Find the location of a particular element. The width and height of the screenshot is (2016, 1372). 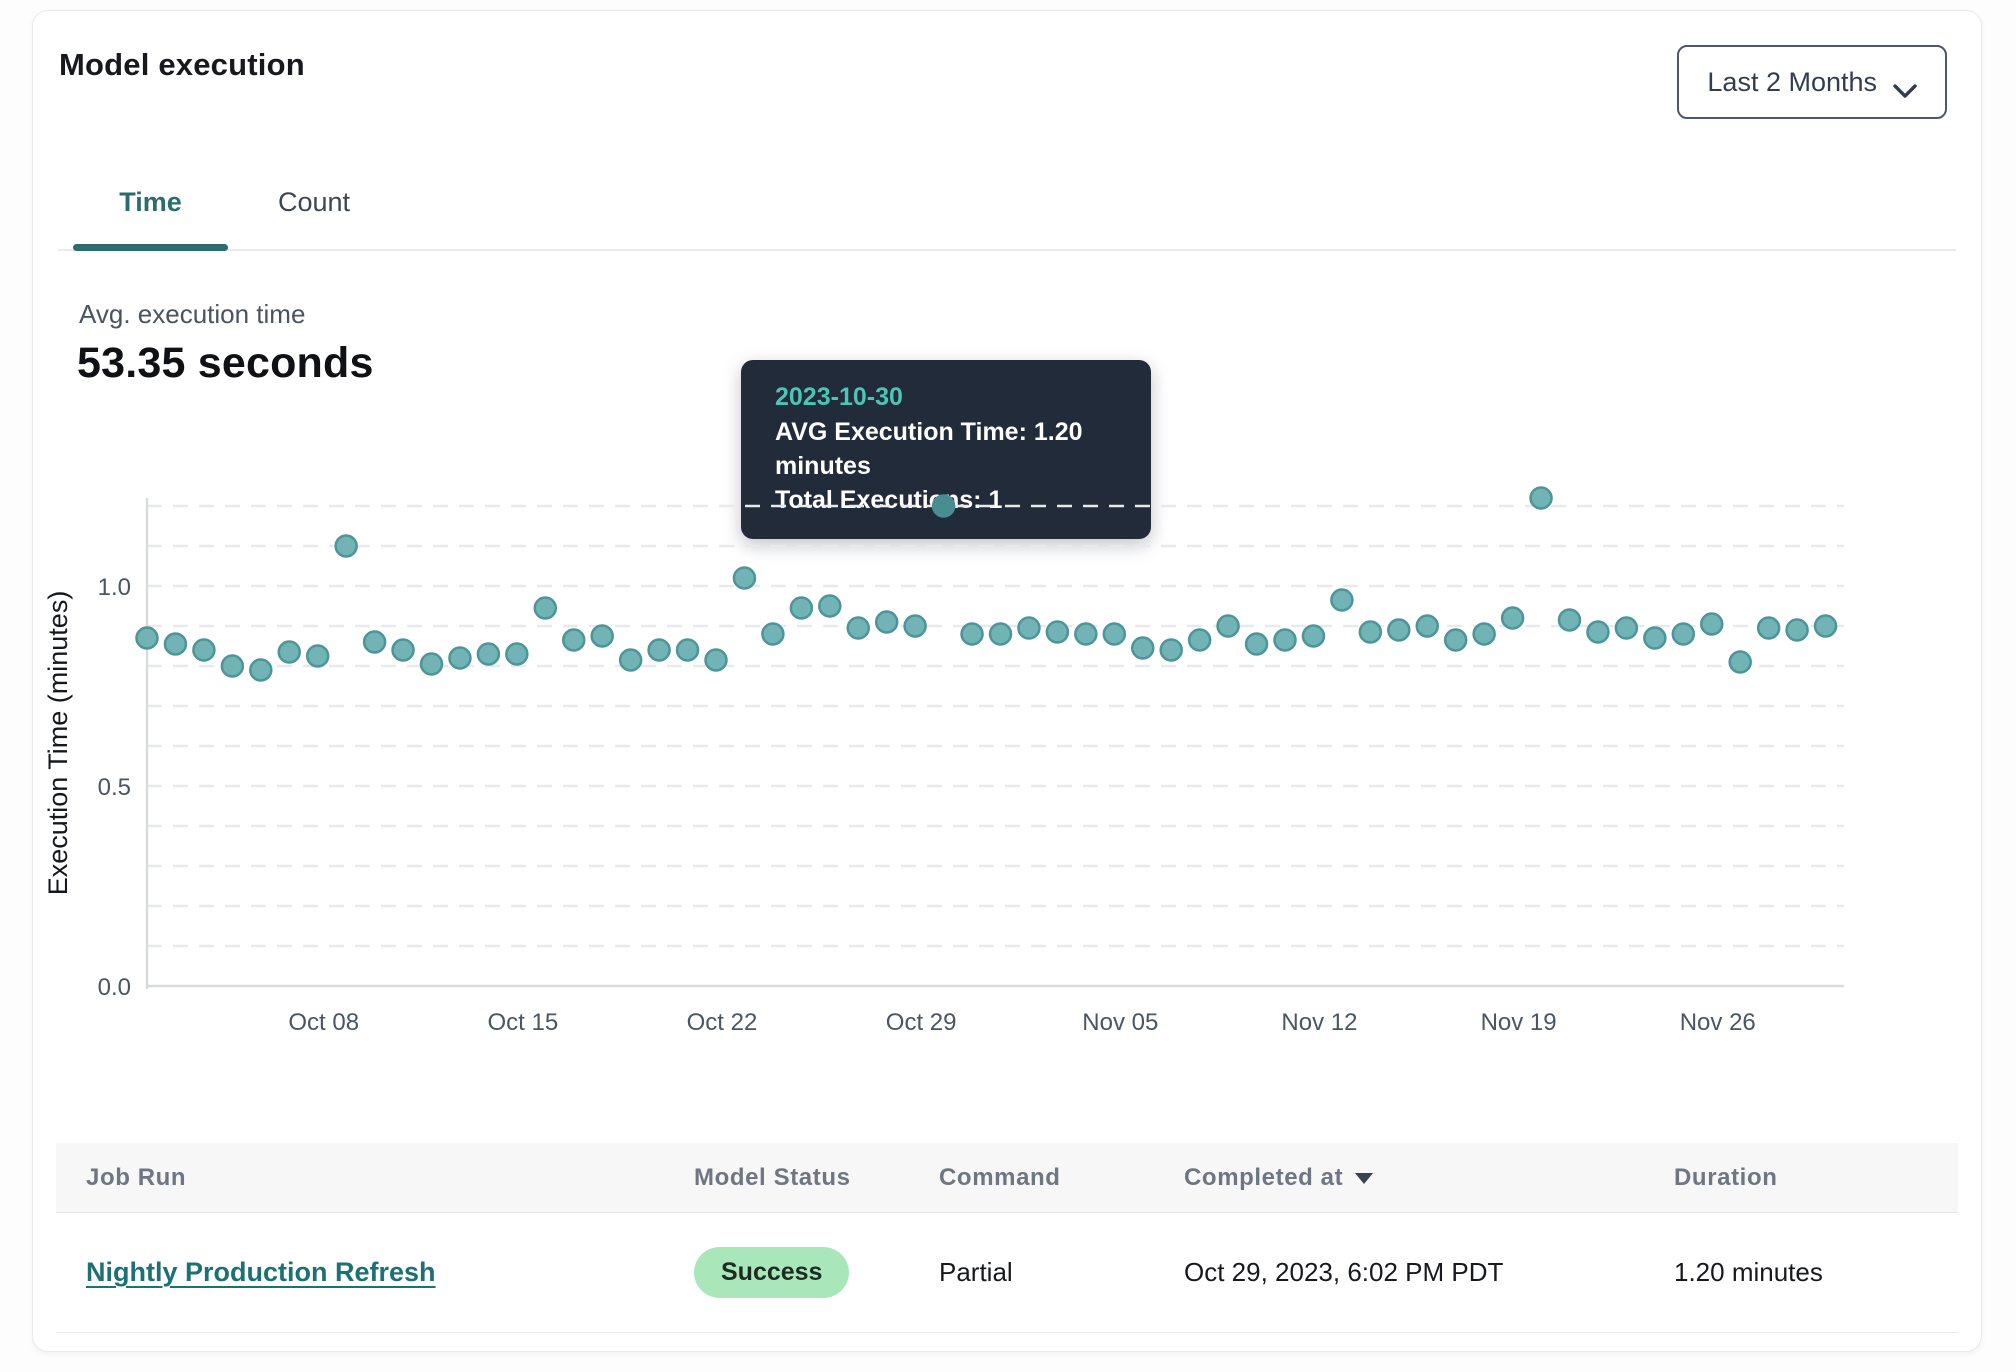

job-run-link: Nightly Production Refresh is located at coordinates (261, 1272).